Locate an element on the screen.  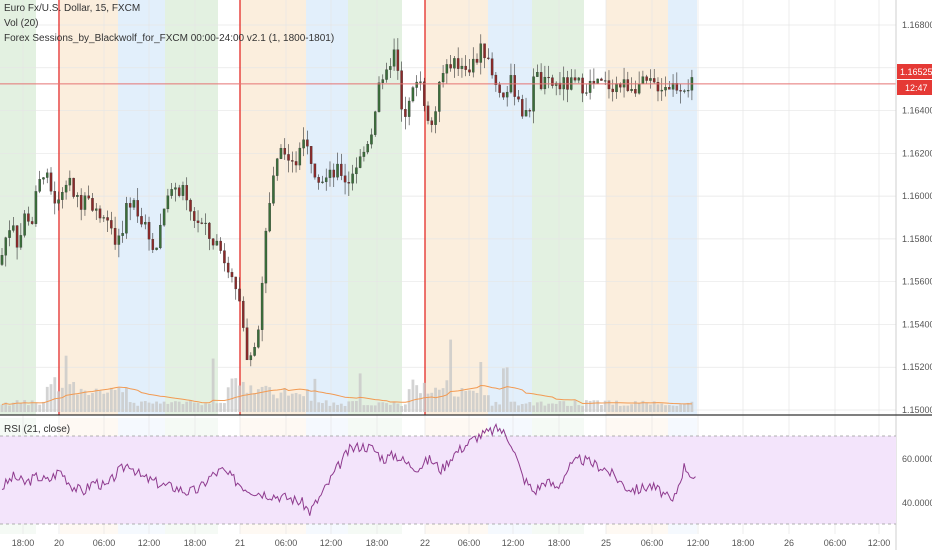
legend-rsi: RSI (21, close) is located at coordinates (37, 429).